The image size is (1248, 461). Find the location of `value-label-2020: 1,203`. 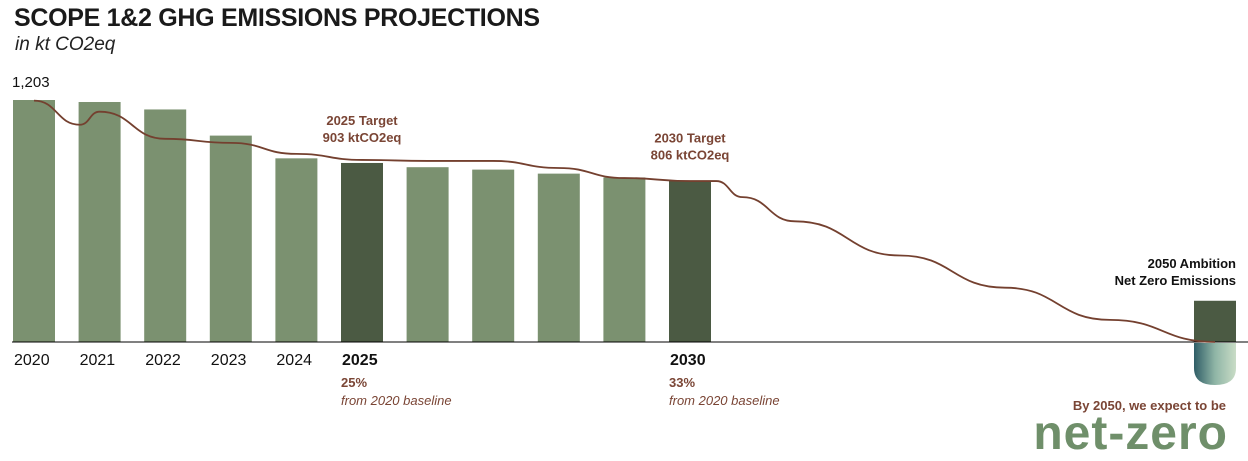

value-label-2020: 1,203 is located at coordinates (31, 82).